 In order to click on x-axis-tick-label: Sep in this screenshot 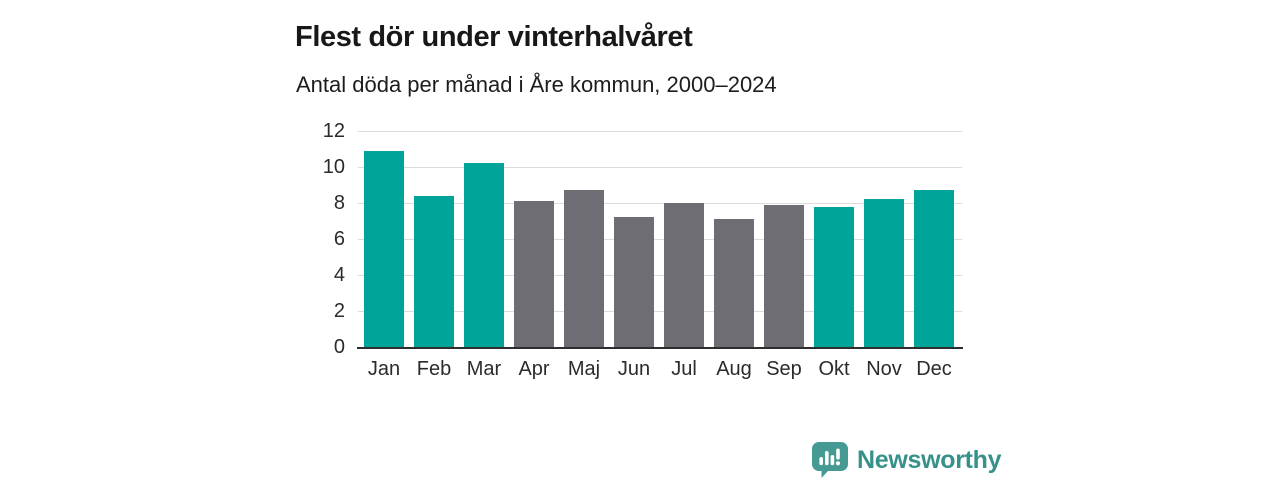, I will do `click(784, 369)`.